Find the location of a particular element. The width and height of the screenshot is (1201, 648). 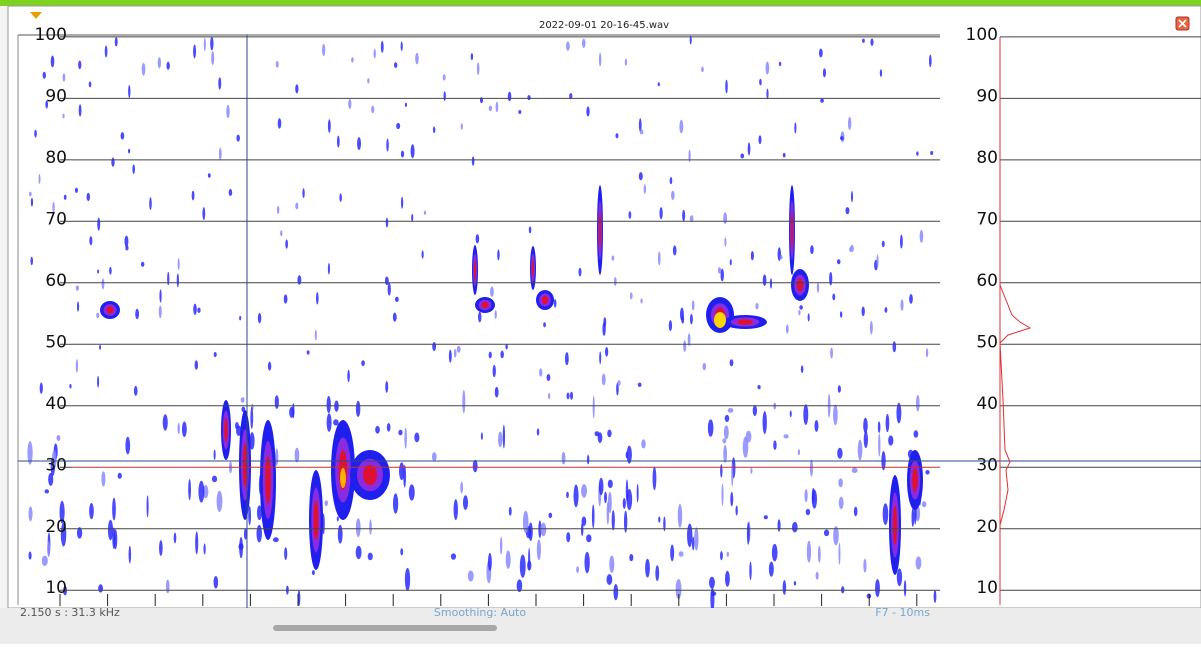

call-peak is located at coordinates (343, 478).